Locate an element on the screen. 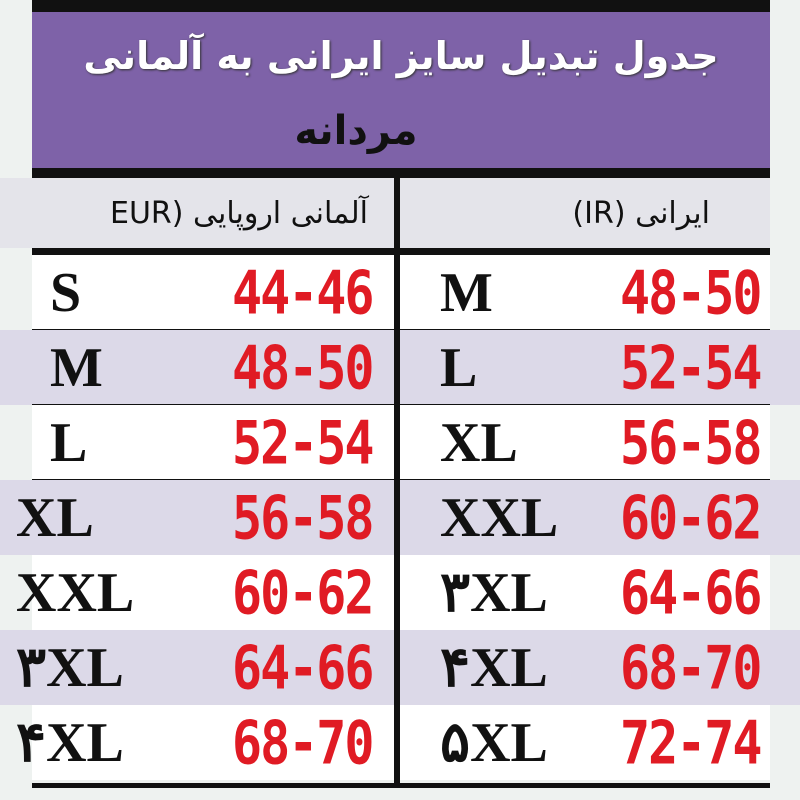 The height and width of the screenshot is (800, 800). table-row: XXL 60-62 ۳XL 64-66 is located at coordinates (400, 592).